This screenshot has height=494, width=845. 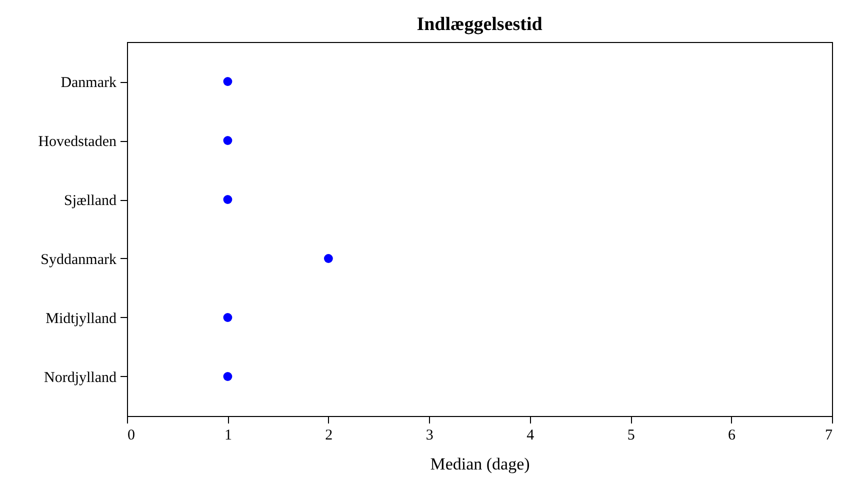 What do you see at coordinates (88, 83) in the screenshot?
I see `y-tick-label: Danmark` at bounding box center [88, 83].